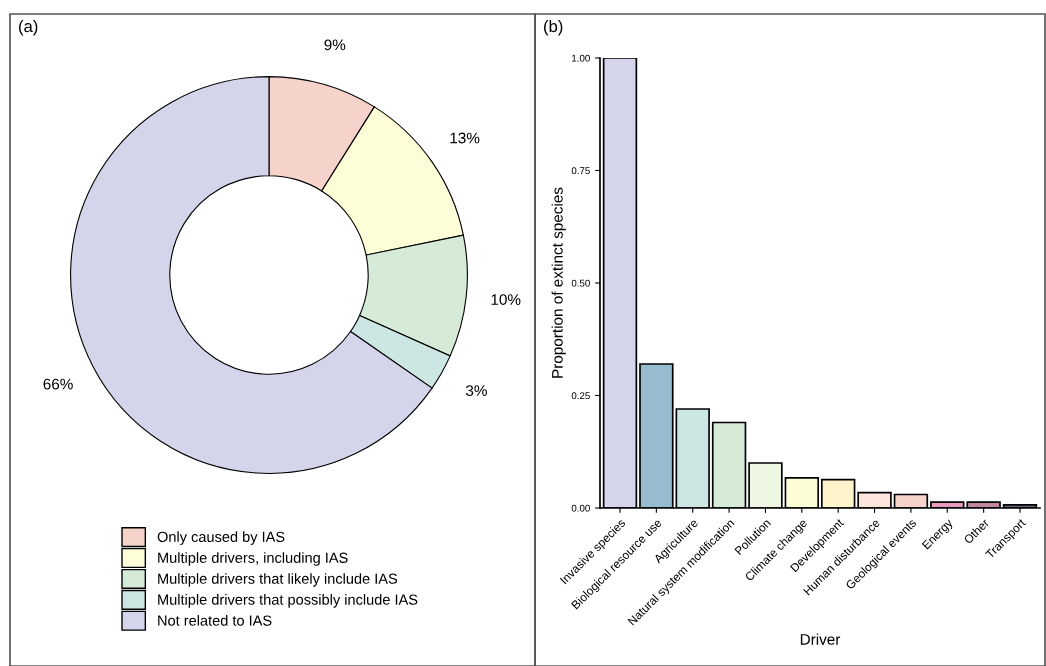 This screenshot has width=1046, height=666. What do you see at coordinates (580, 283) in the screenshot?
I see `y-tick-label: 0.50` at bounding box center [580, 283].